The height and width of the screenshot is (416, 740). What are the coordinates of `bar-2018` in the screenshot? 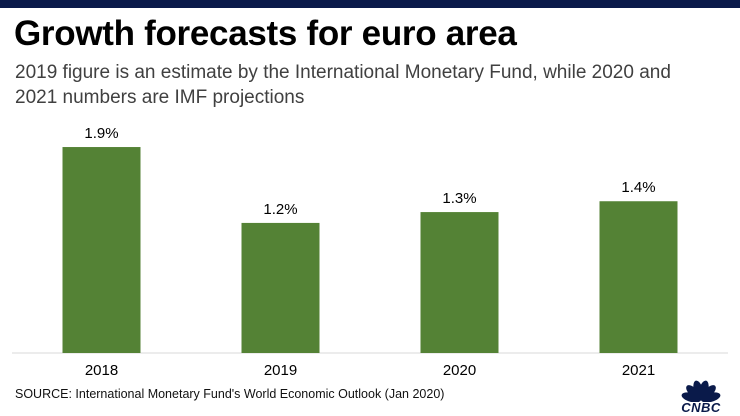 It's located at (101, 250).